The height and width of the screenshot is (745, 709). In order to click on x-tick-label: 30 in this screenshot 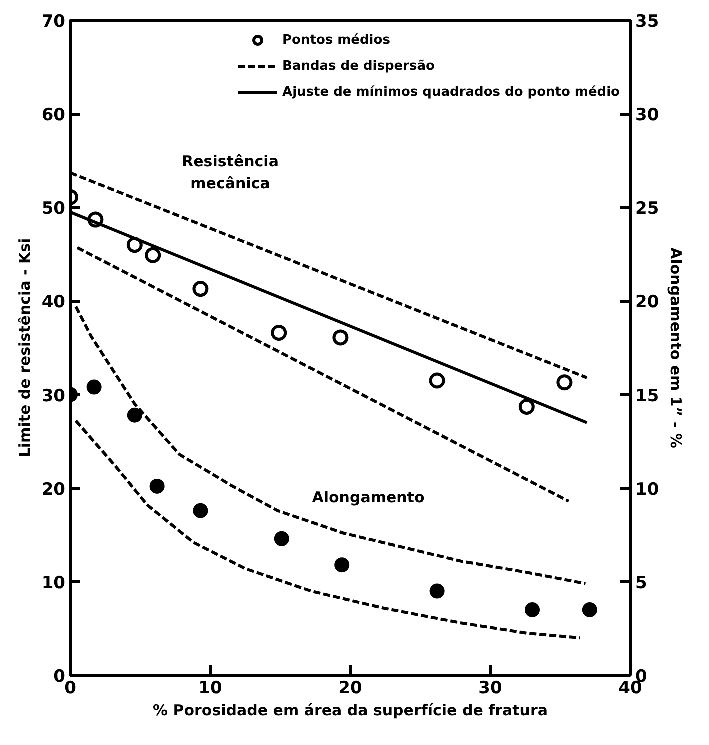, I will do `click(490, 688)`.